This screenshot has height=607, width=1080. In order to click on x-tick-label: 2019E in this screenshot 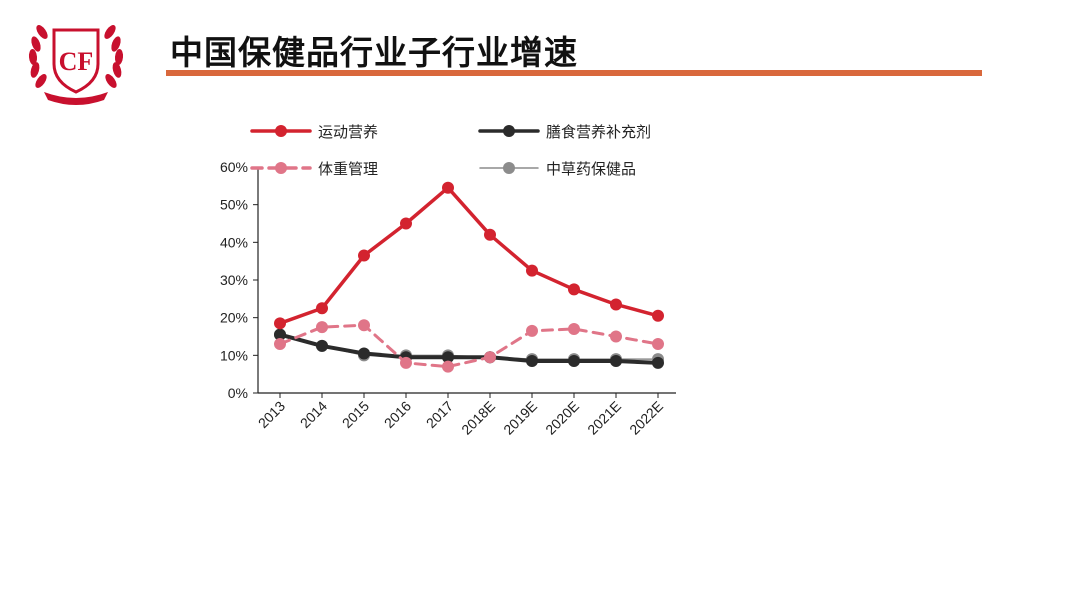, I will do `click(520, 418)`.